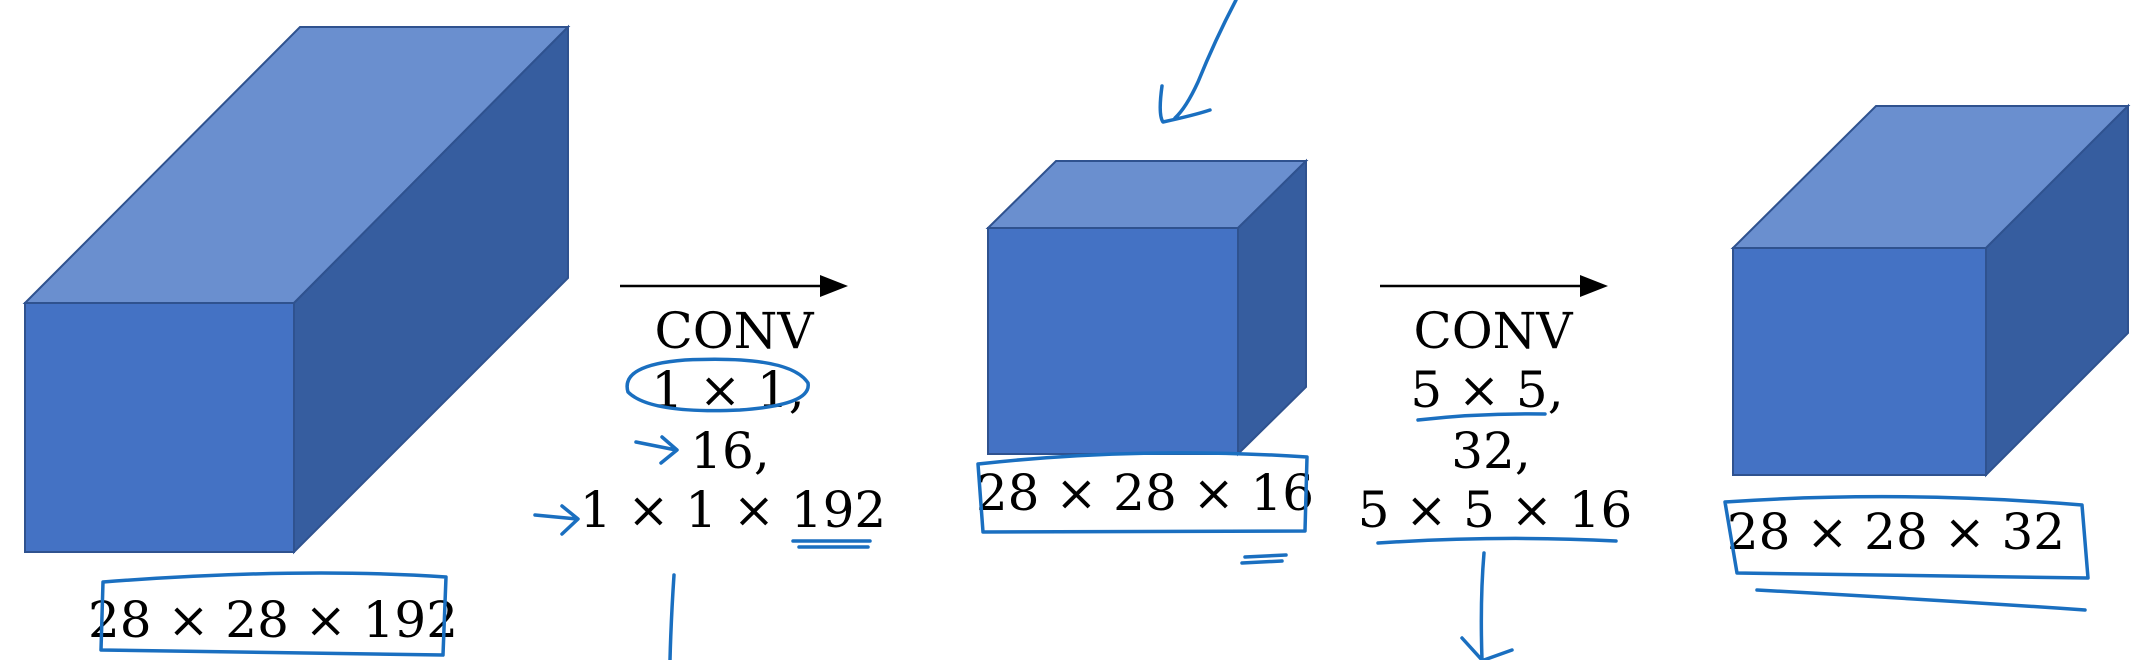  I want to click on conv1-arrow, so click(734, 286).